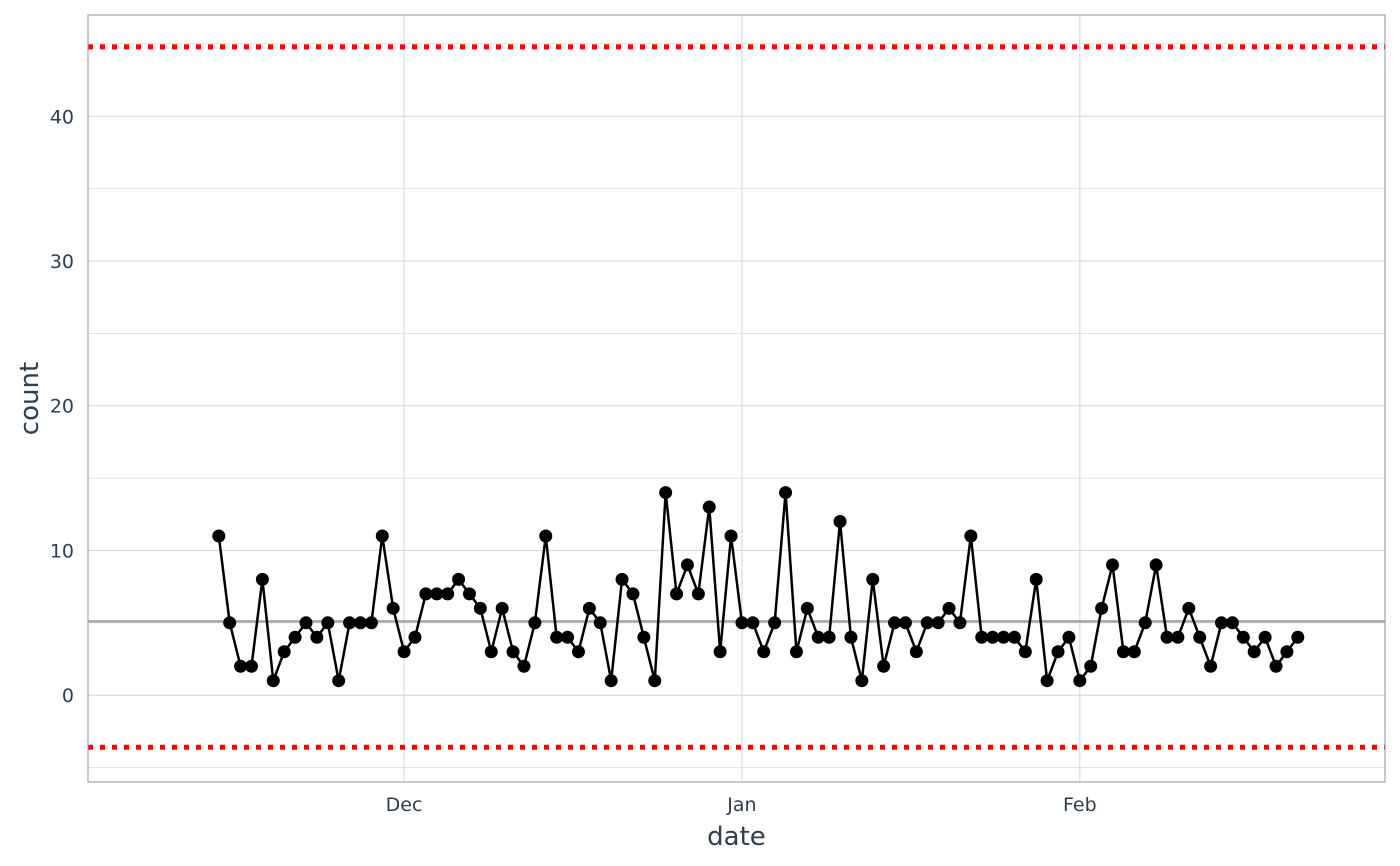 The image size is (1400, 866). I want to click on y-axis-ticks: 0 10 20 30 40, so click(62, 406).